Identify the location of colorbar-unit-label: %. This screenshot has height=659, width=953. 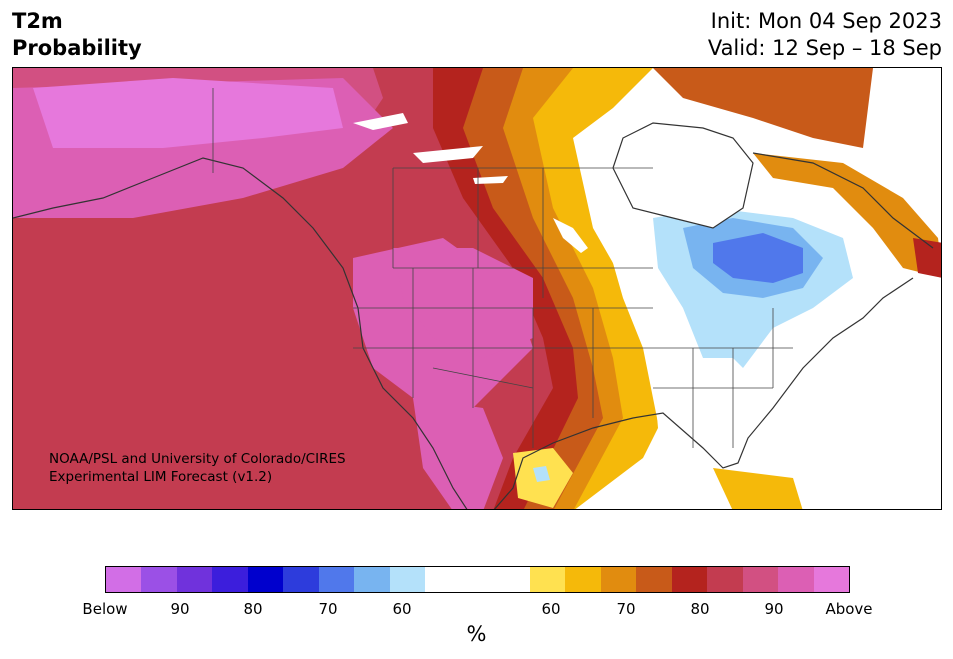
(476, 634).